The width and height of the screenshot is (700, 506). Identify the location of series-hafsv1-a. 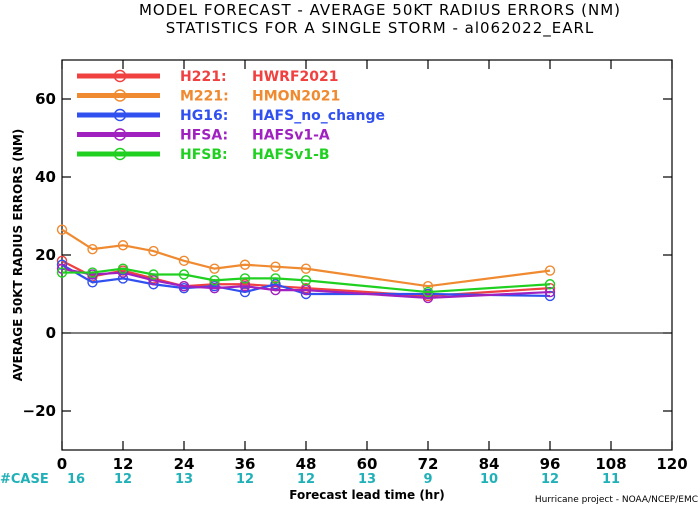
(306, 283).